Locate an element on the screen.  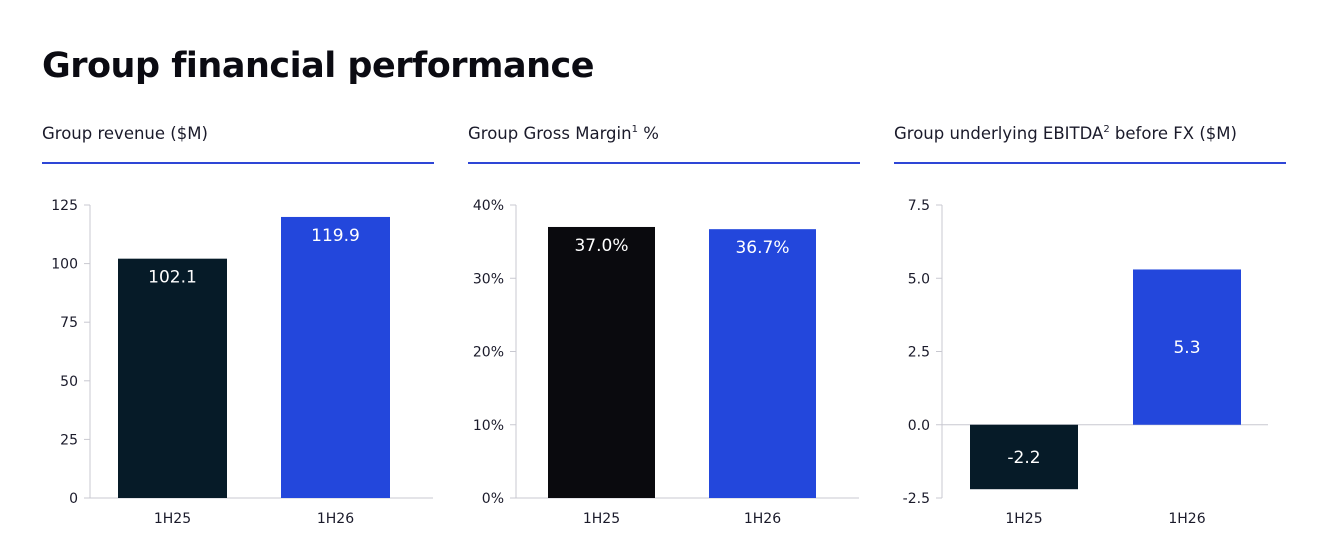
y-tick-label: 0% is located at coordinates (493, 499).